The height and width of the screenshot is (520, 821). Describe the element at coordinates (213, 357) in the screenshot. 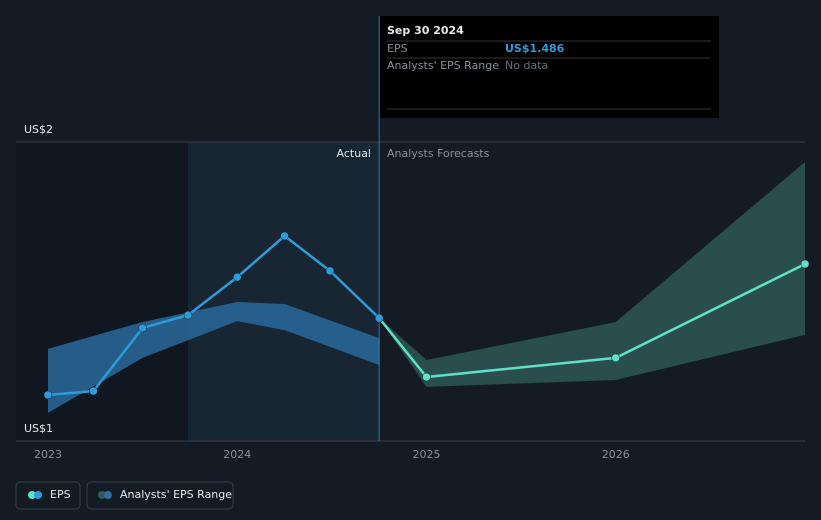

I see `range-band` at that location.